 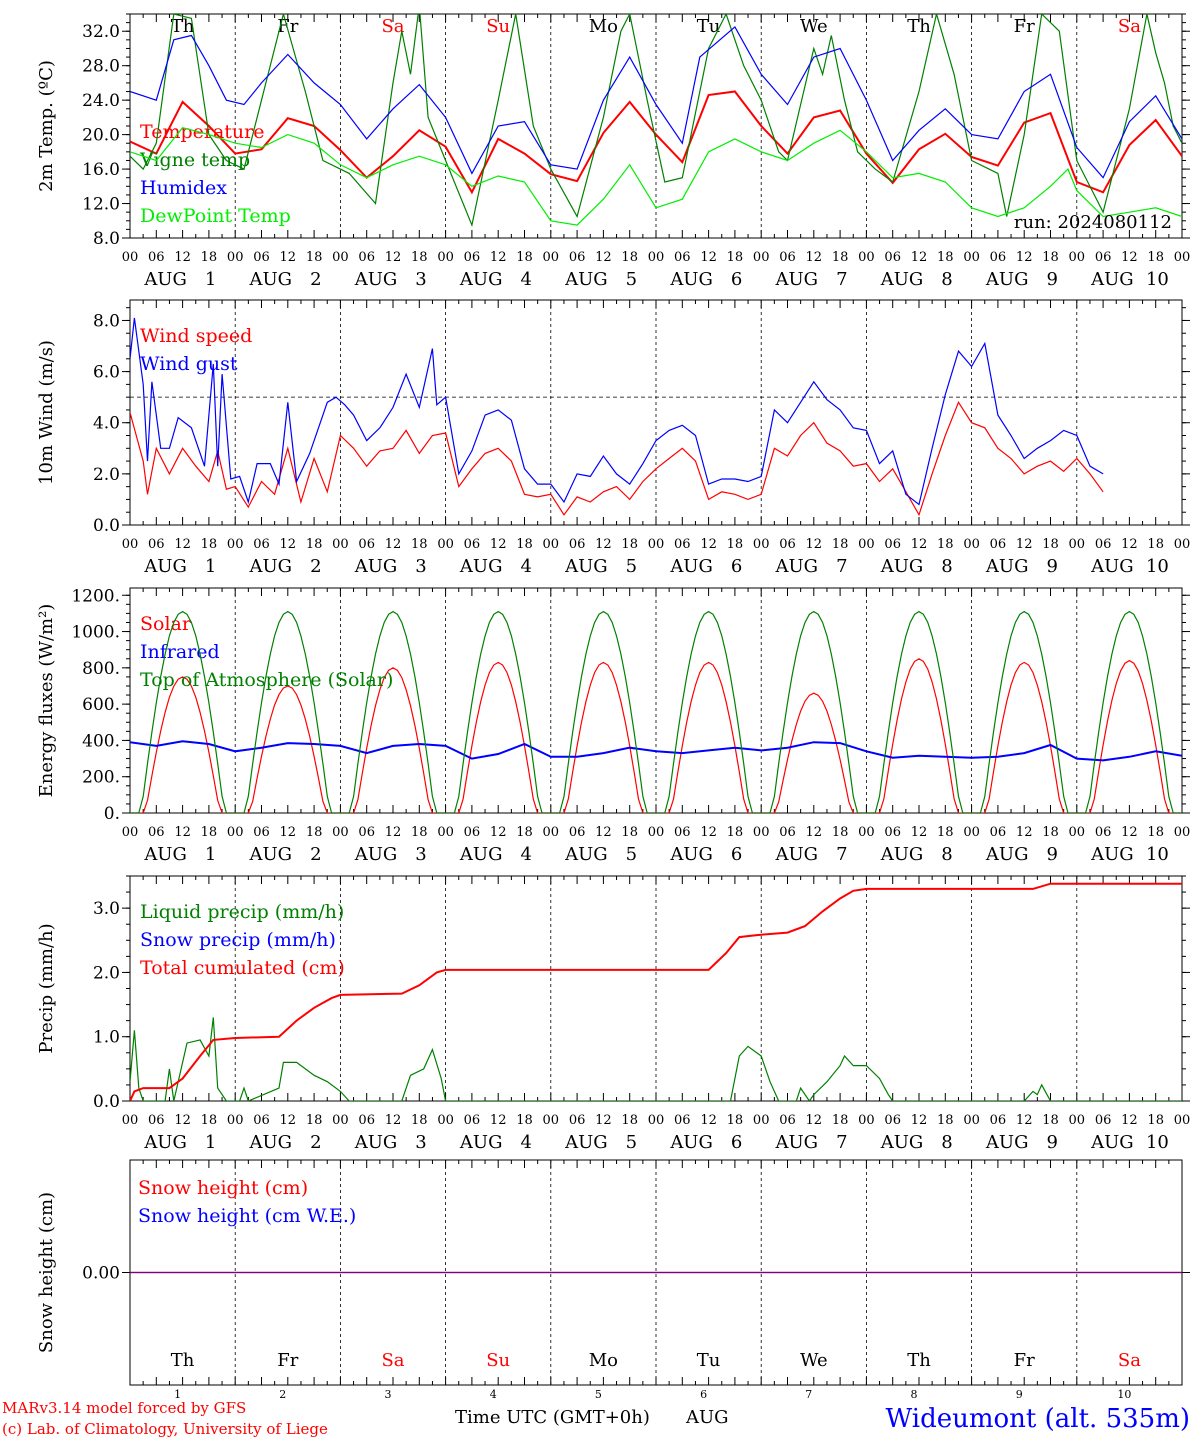 What do you see at coordinates (183, 26) in the screenshot?
I see `day-name: Th` at bounding box center [183, 26].